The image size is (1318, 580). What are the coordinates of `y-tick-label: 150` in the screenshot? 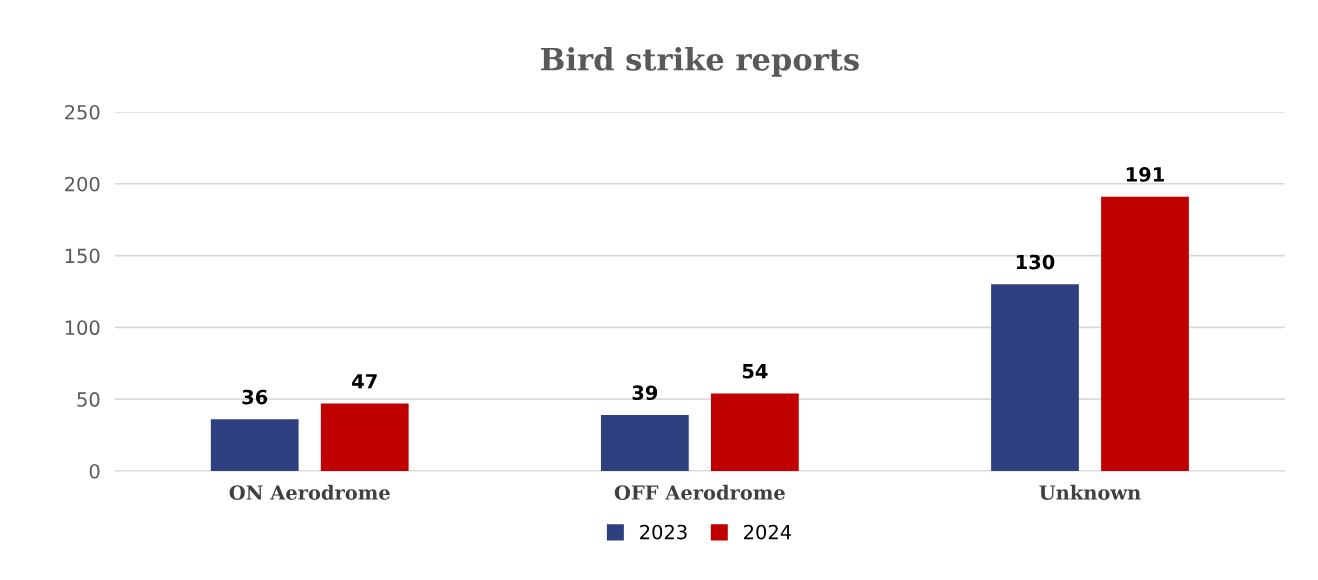 It's located at (82, 256).